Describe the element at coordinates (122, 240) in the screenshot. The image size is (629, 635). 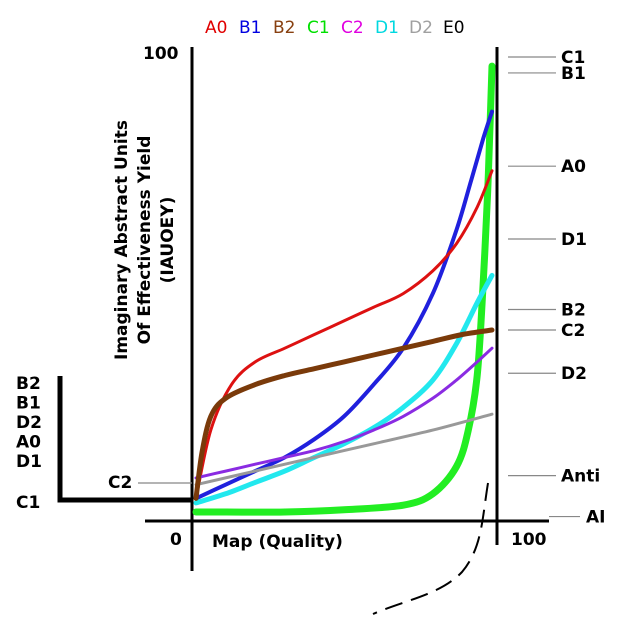
I see `y-axis-title-line-1: Imaginary Abstract Units` at that location.